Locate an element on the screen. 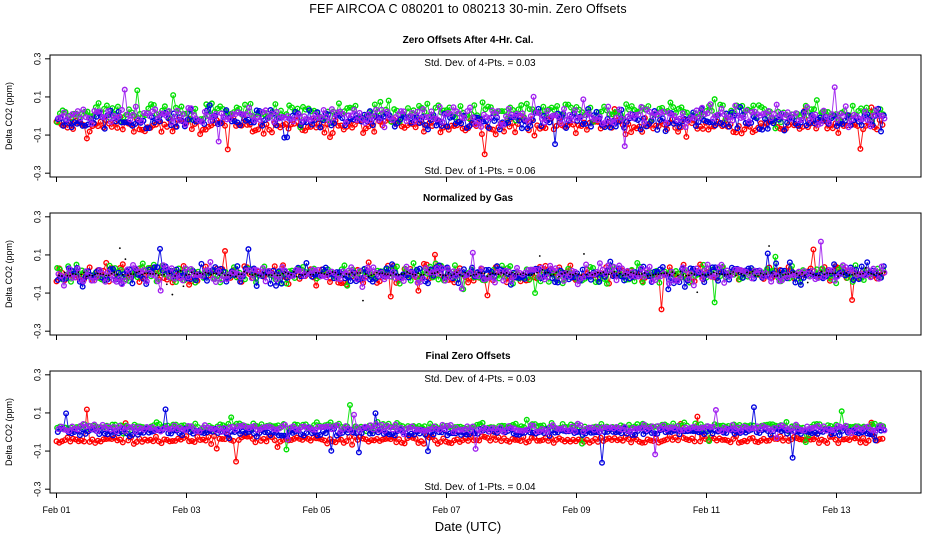 The width and height of the screenshot is (936, 540). data-area is located at coordinates (470, 121).